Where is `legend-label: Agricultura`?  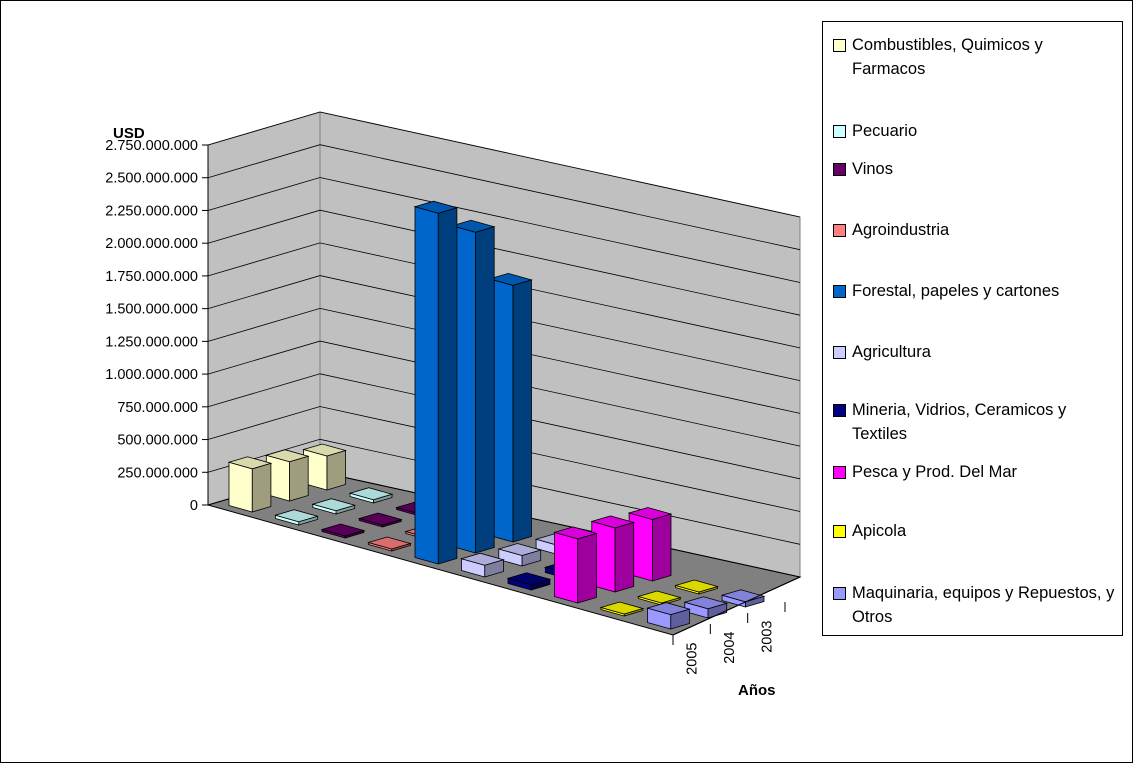
legend-label: Agricultura is located at coordinates (891, 352).